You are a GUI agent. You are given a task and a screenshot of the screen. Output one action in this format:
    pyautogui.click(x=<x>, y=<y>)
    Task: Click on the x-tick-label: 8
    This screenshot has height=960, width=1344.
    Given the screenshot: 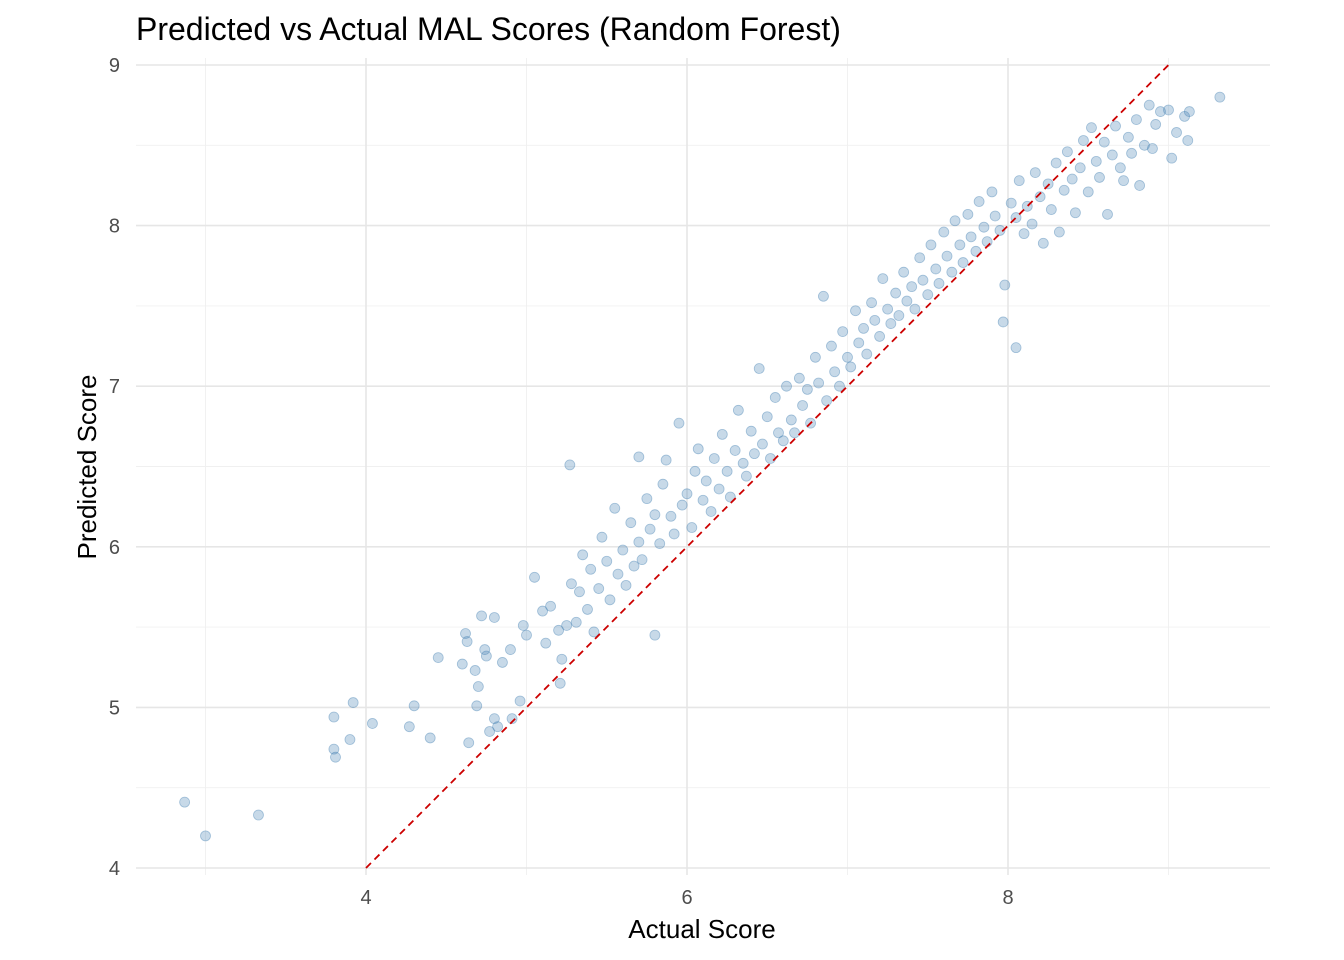 What is the action you would take?
    pyautogui.click(x=1007, y=898)
    